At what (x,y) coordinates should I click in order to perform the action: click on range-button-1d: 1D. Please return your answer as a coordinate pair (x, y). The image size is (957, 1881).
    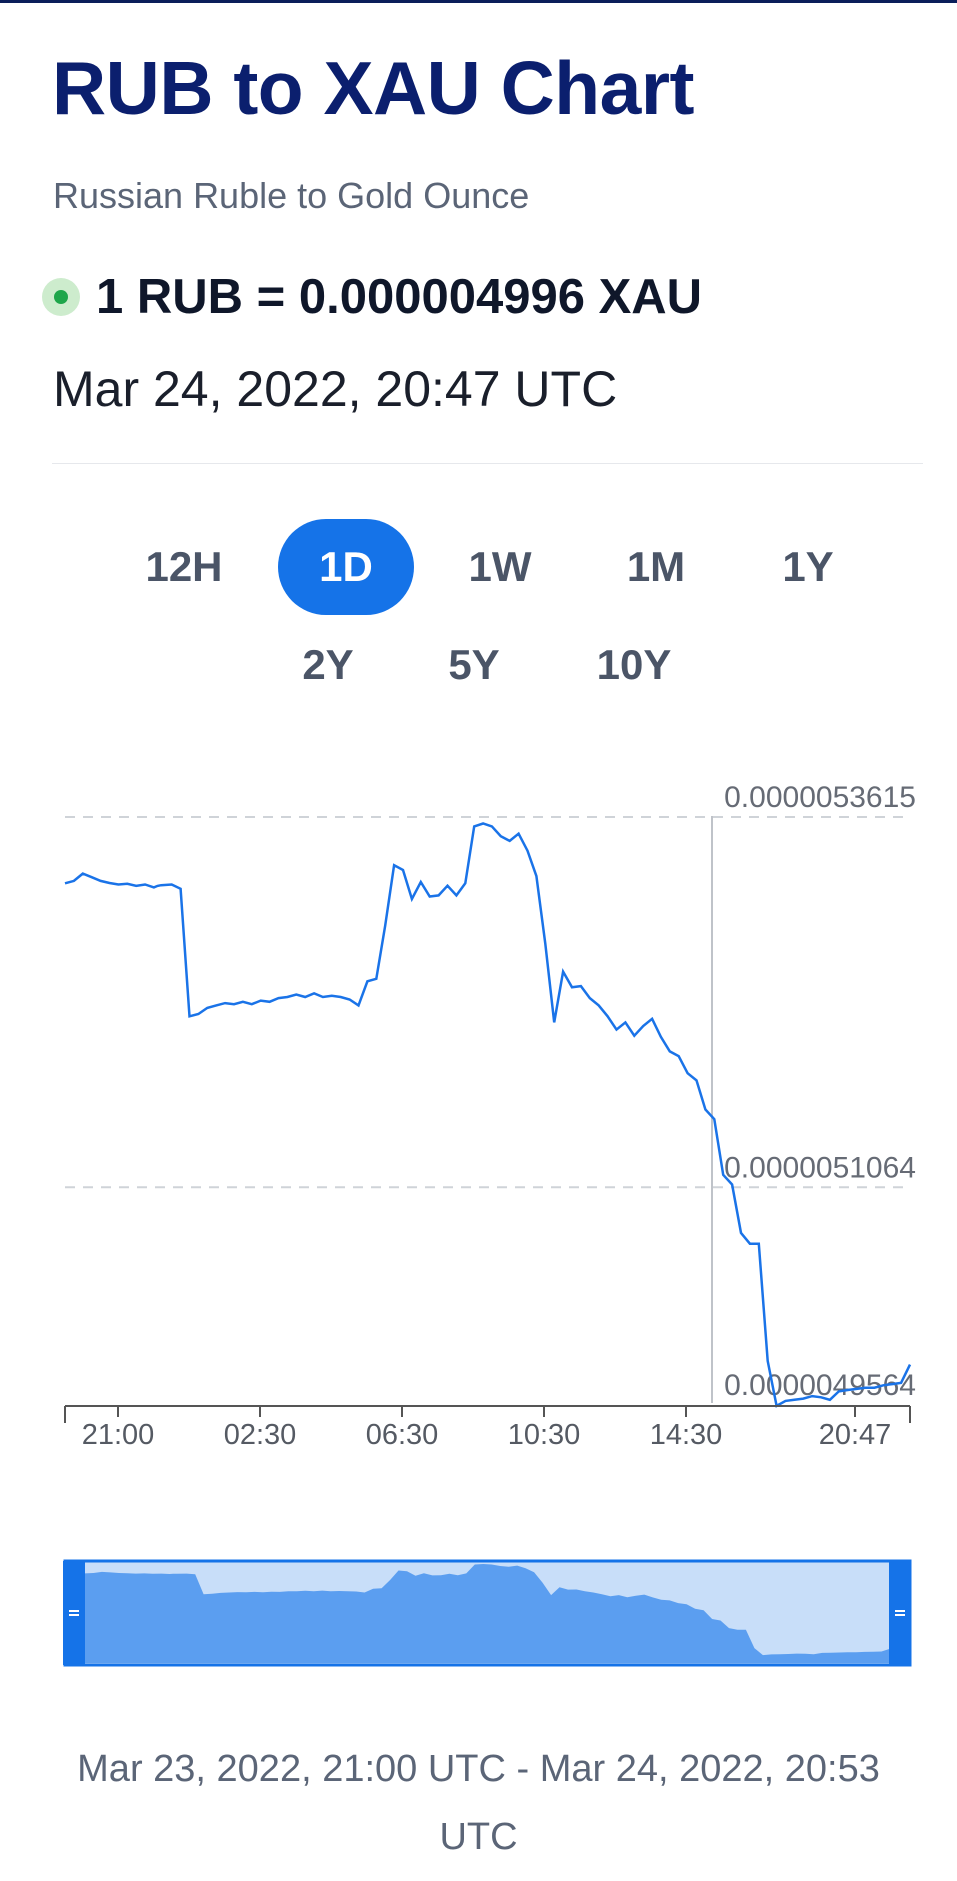
    Looking at the image, I should click on (346, 567).